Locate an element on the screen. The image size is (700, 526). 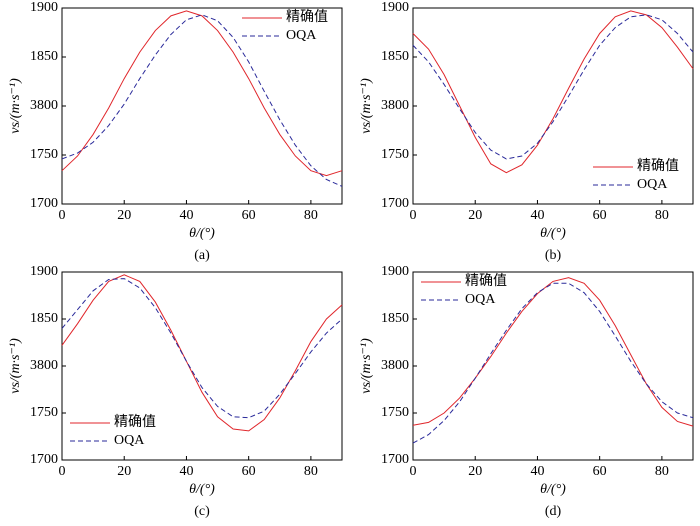
axes-box is located at coordinates (202, 366).